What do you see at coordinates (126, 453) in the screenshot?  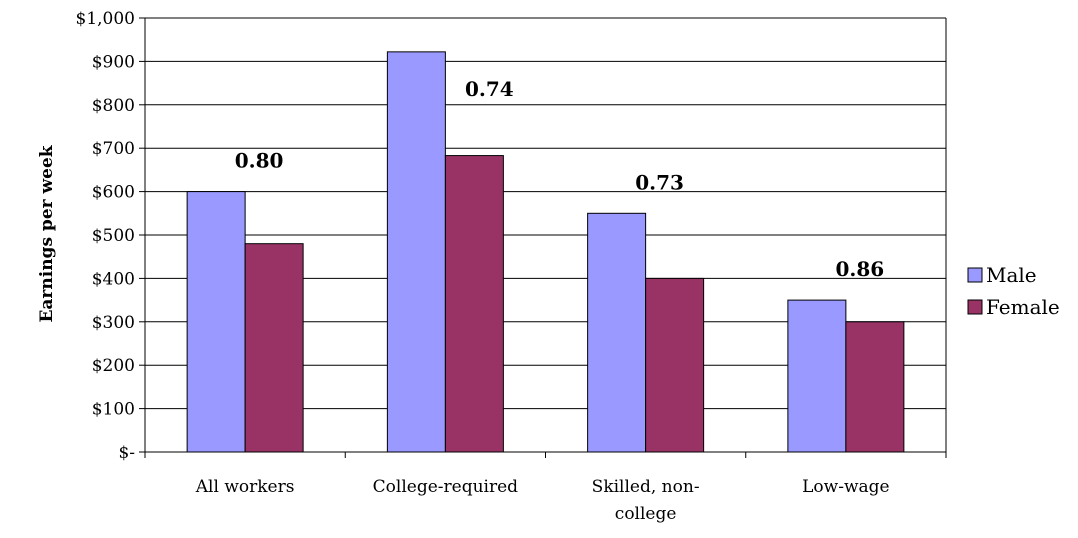 I see `y-tick-label: $-` at bounding box center [126, 453].